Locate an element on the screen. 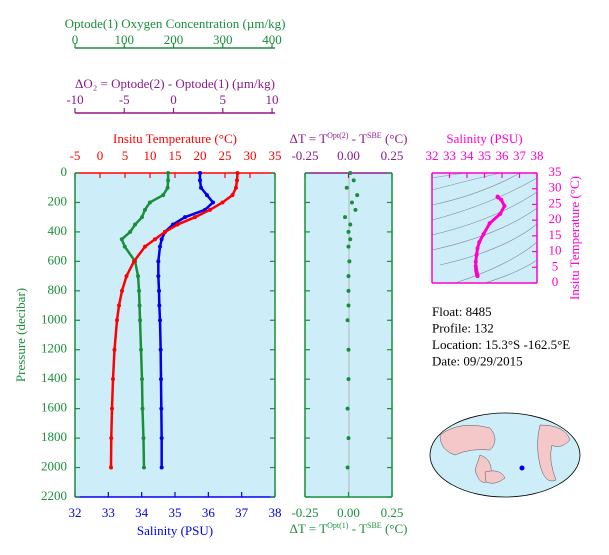 The width and height of the screenshot is (609, 555). y-tick-label: 20 is located at coordinates (555, 218).